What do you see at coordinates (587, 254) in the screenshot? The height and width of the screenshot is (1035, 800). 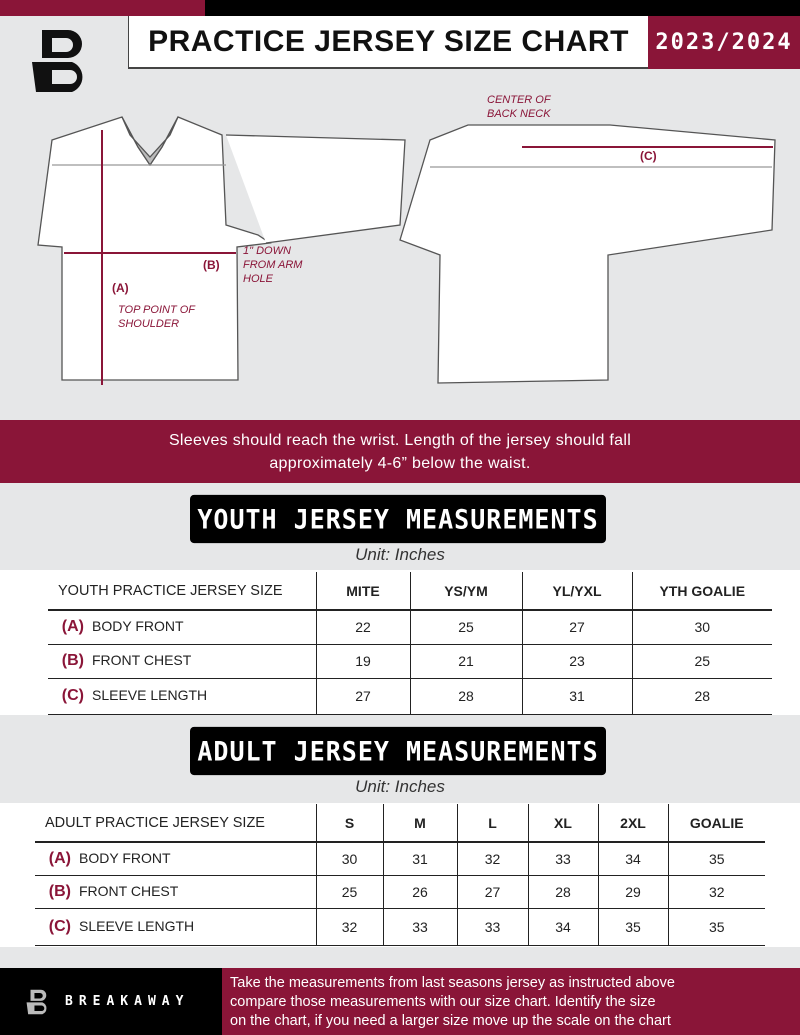 I see `back-jersey-outline` at bounding box center [587, 254].